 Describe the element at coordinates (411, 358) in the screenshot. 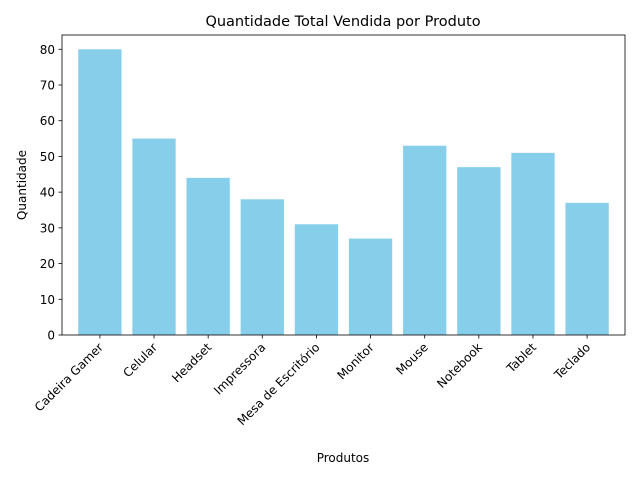

I see `x-tick-label: Mouse` at that location.